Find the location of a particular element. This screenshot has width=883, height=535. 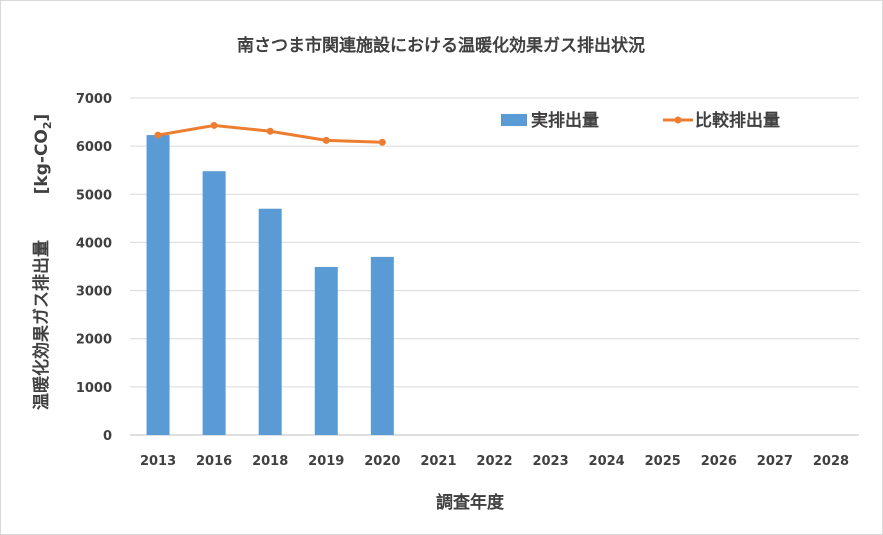

x-tick-label: 2026 is located at coordinates (719, 461).